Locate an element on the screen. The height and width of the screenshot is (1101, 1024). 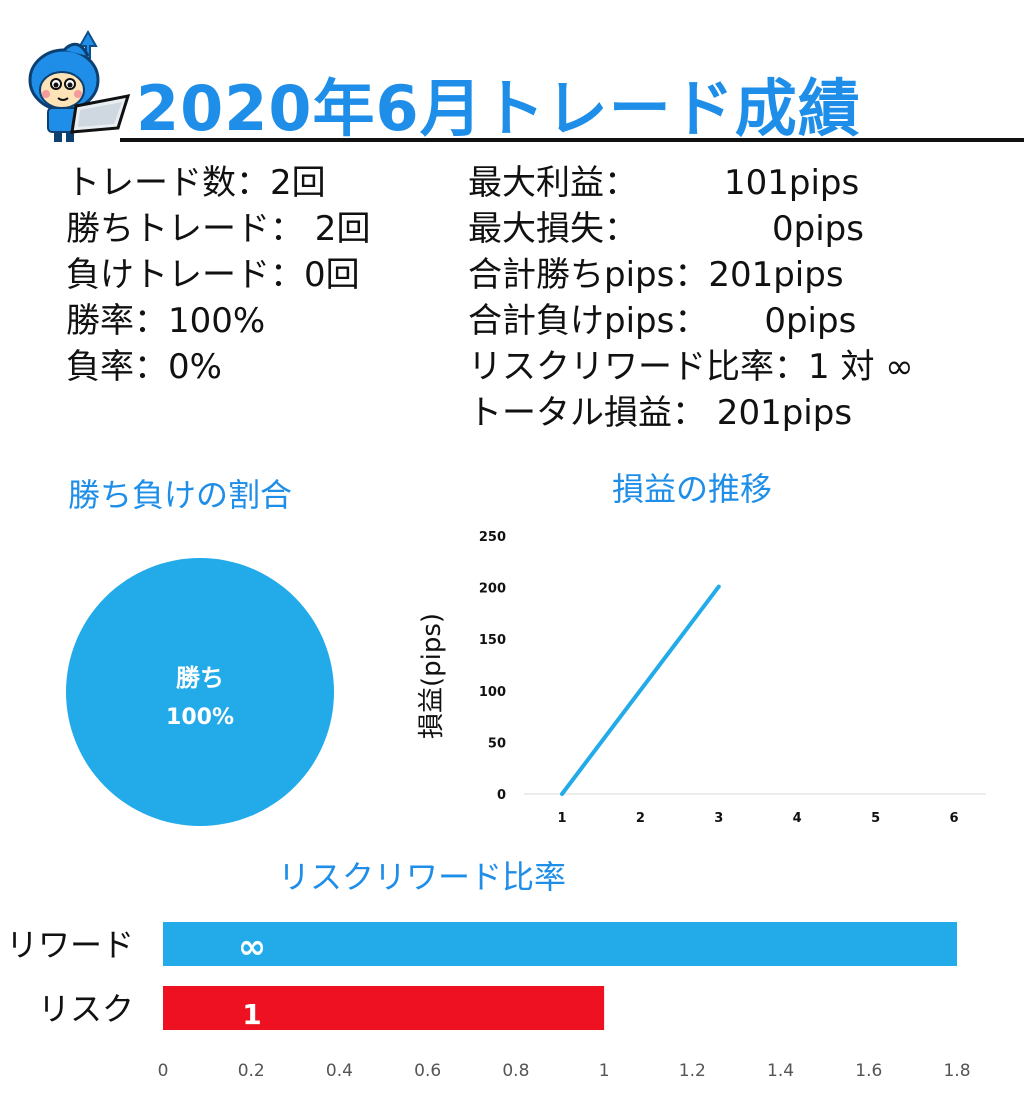
stat-value: 1 対 ∞ is located at coordinates (861, 367).